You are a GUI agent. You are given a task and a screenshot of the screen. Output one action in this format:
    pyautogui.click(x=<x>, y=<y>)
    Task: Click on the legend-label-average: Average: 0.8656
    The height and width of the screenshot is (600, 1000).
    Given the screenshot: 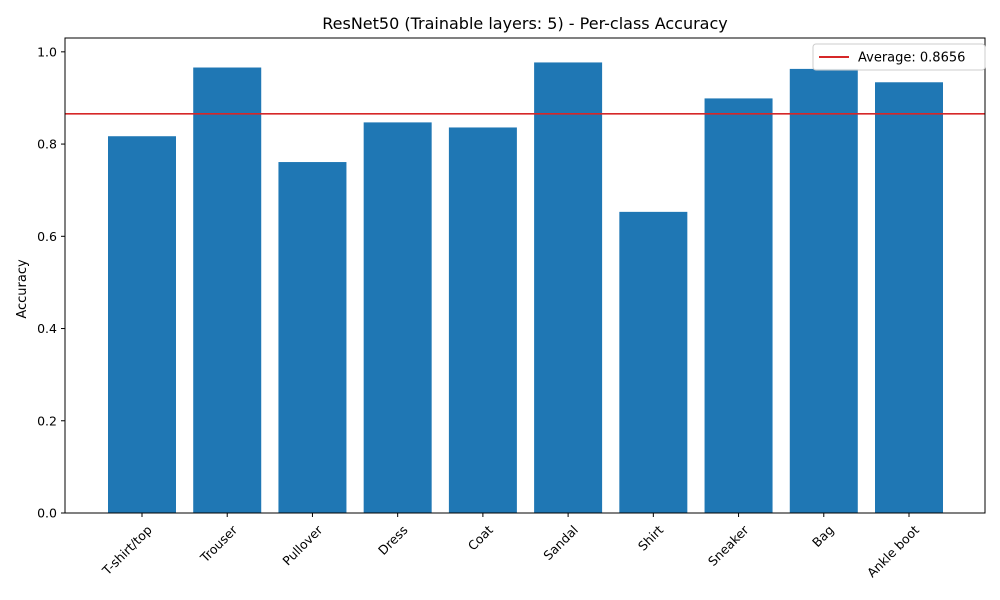 What is the action you would take?
    pyautogui.click(x=911, y=58)
    